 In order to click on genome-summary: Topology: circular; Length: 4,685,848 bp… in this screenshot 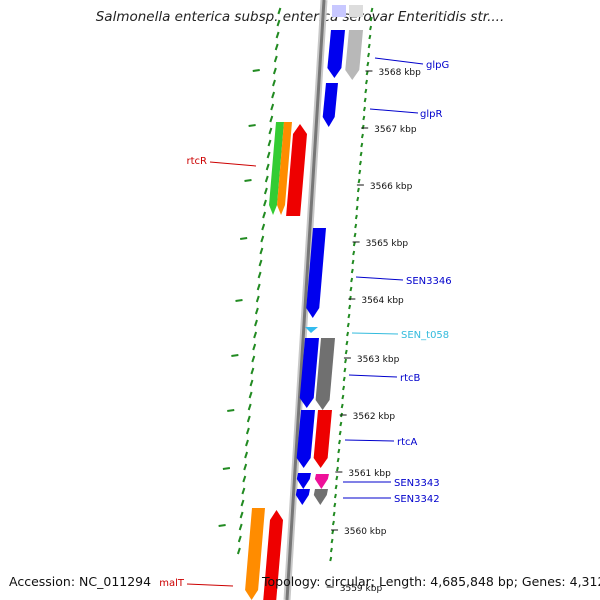, I will do `click(431, 581)`.